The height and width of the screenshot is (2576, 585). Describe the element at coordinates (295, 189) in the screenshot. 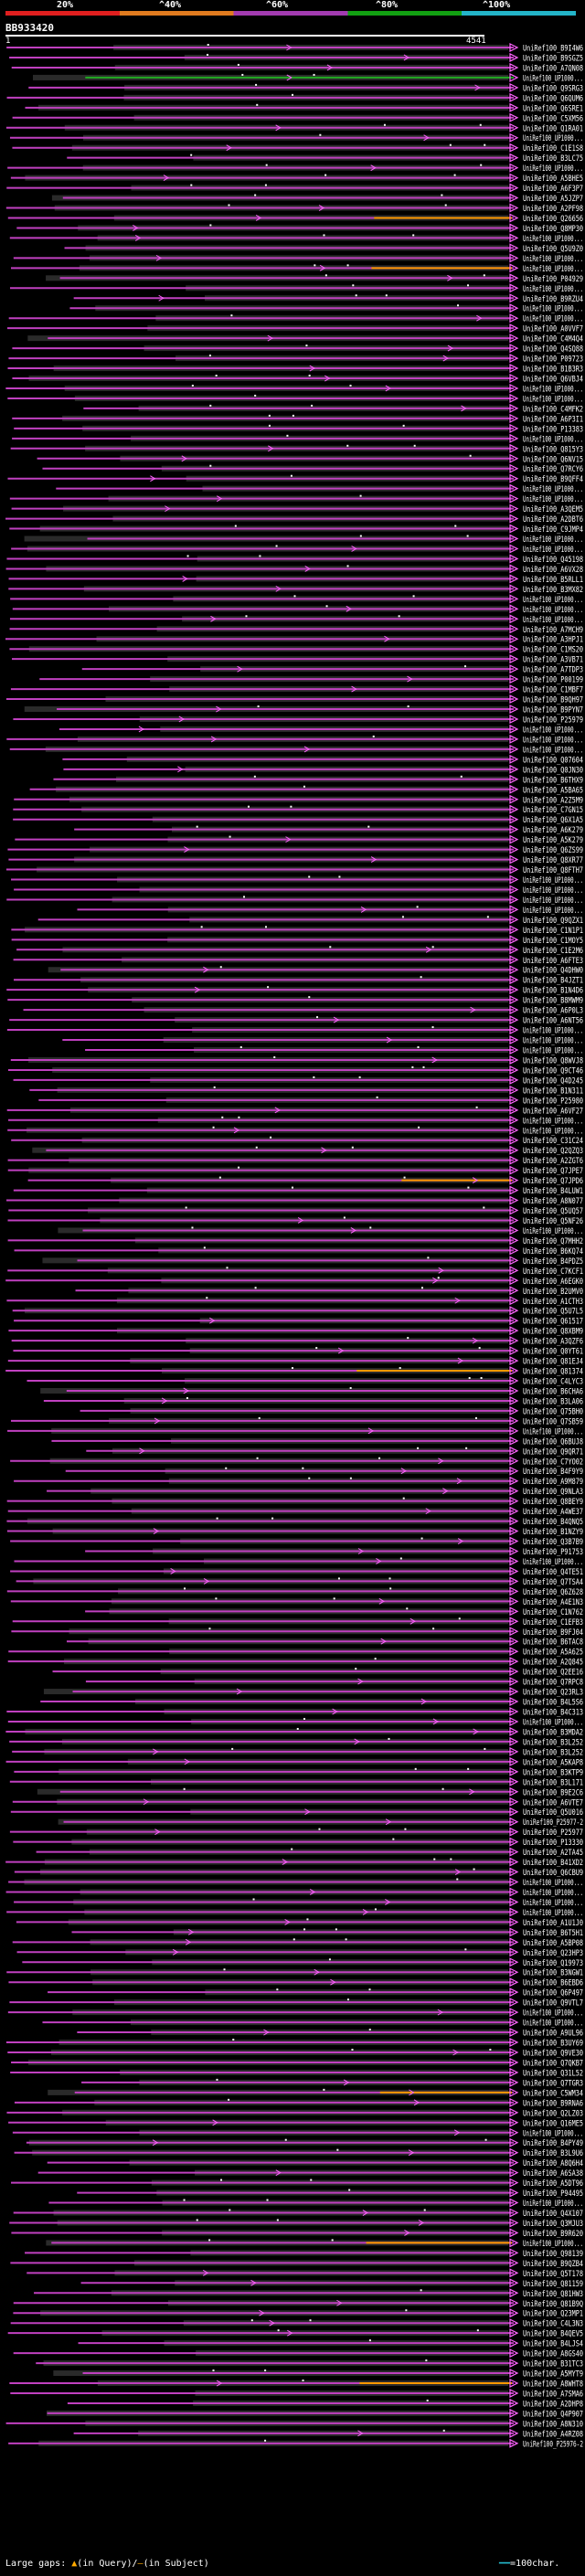

I see `hit-row: UniRef100_A6F3P7` at that location.